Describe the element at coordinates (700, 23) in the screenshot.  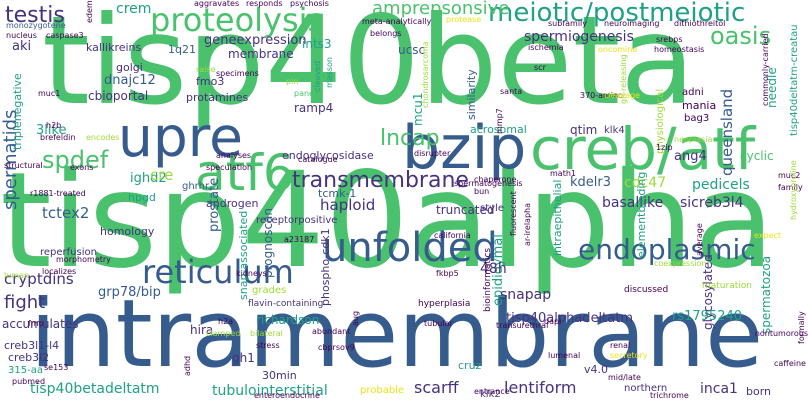
I see `word: dithiothreitol` at that location.